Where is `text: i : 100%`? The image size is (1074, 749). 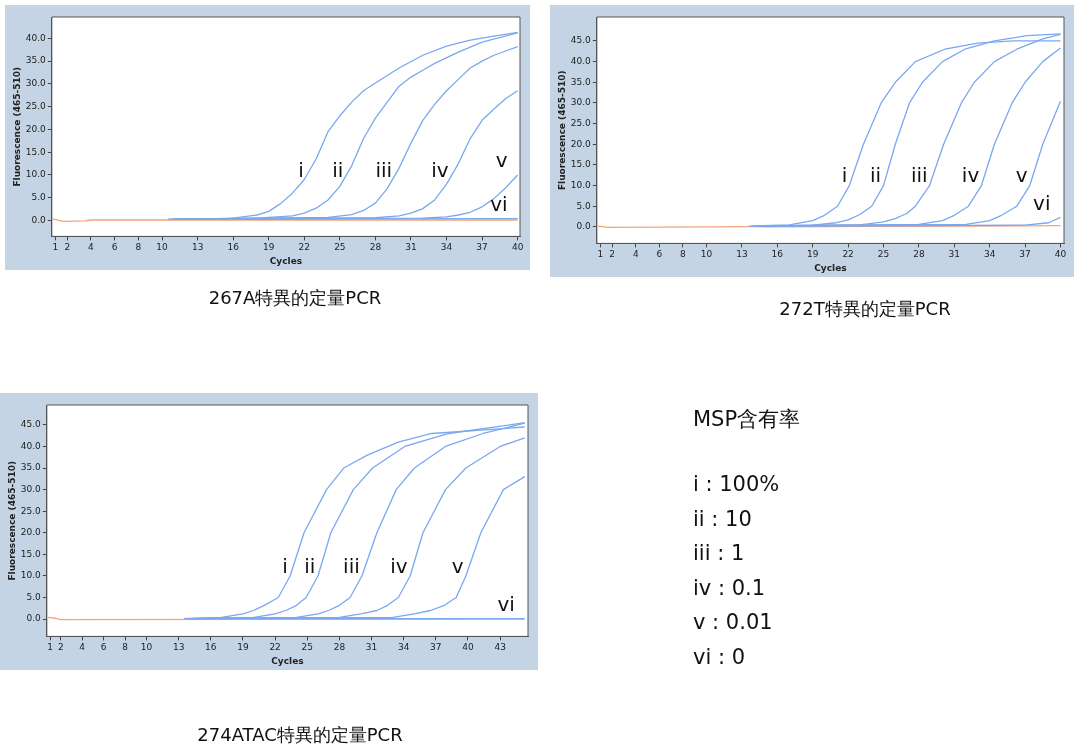 text: i : 100% is located at coordinates (737, 484).